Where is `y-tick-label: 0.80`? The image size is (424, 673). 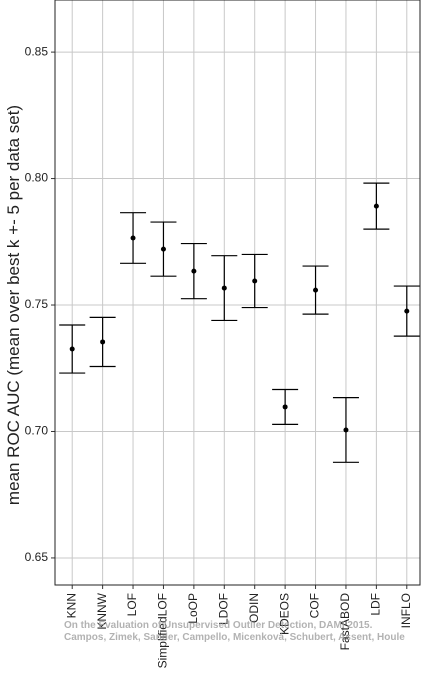
y-tick-label: 0.80 is located at coordinates (37, 178).